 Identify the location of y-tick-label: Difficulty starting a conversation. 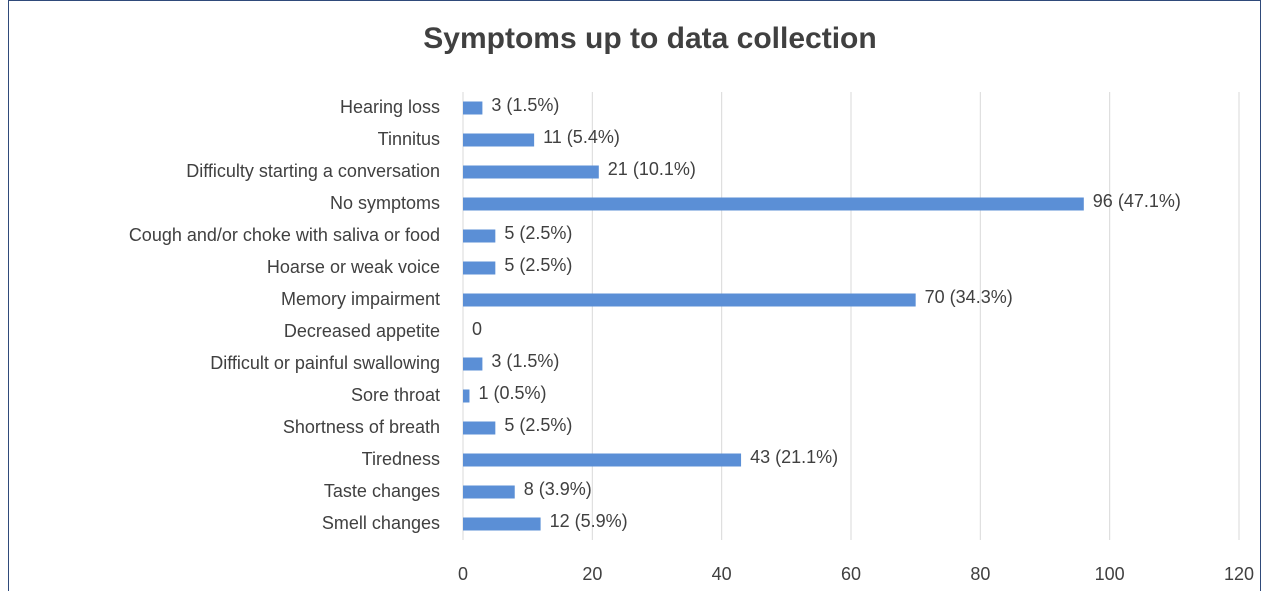
(313, 171).